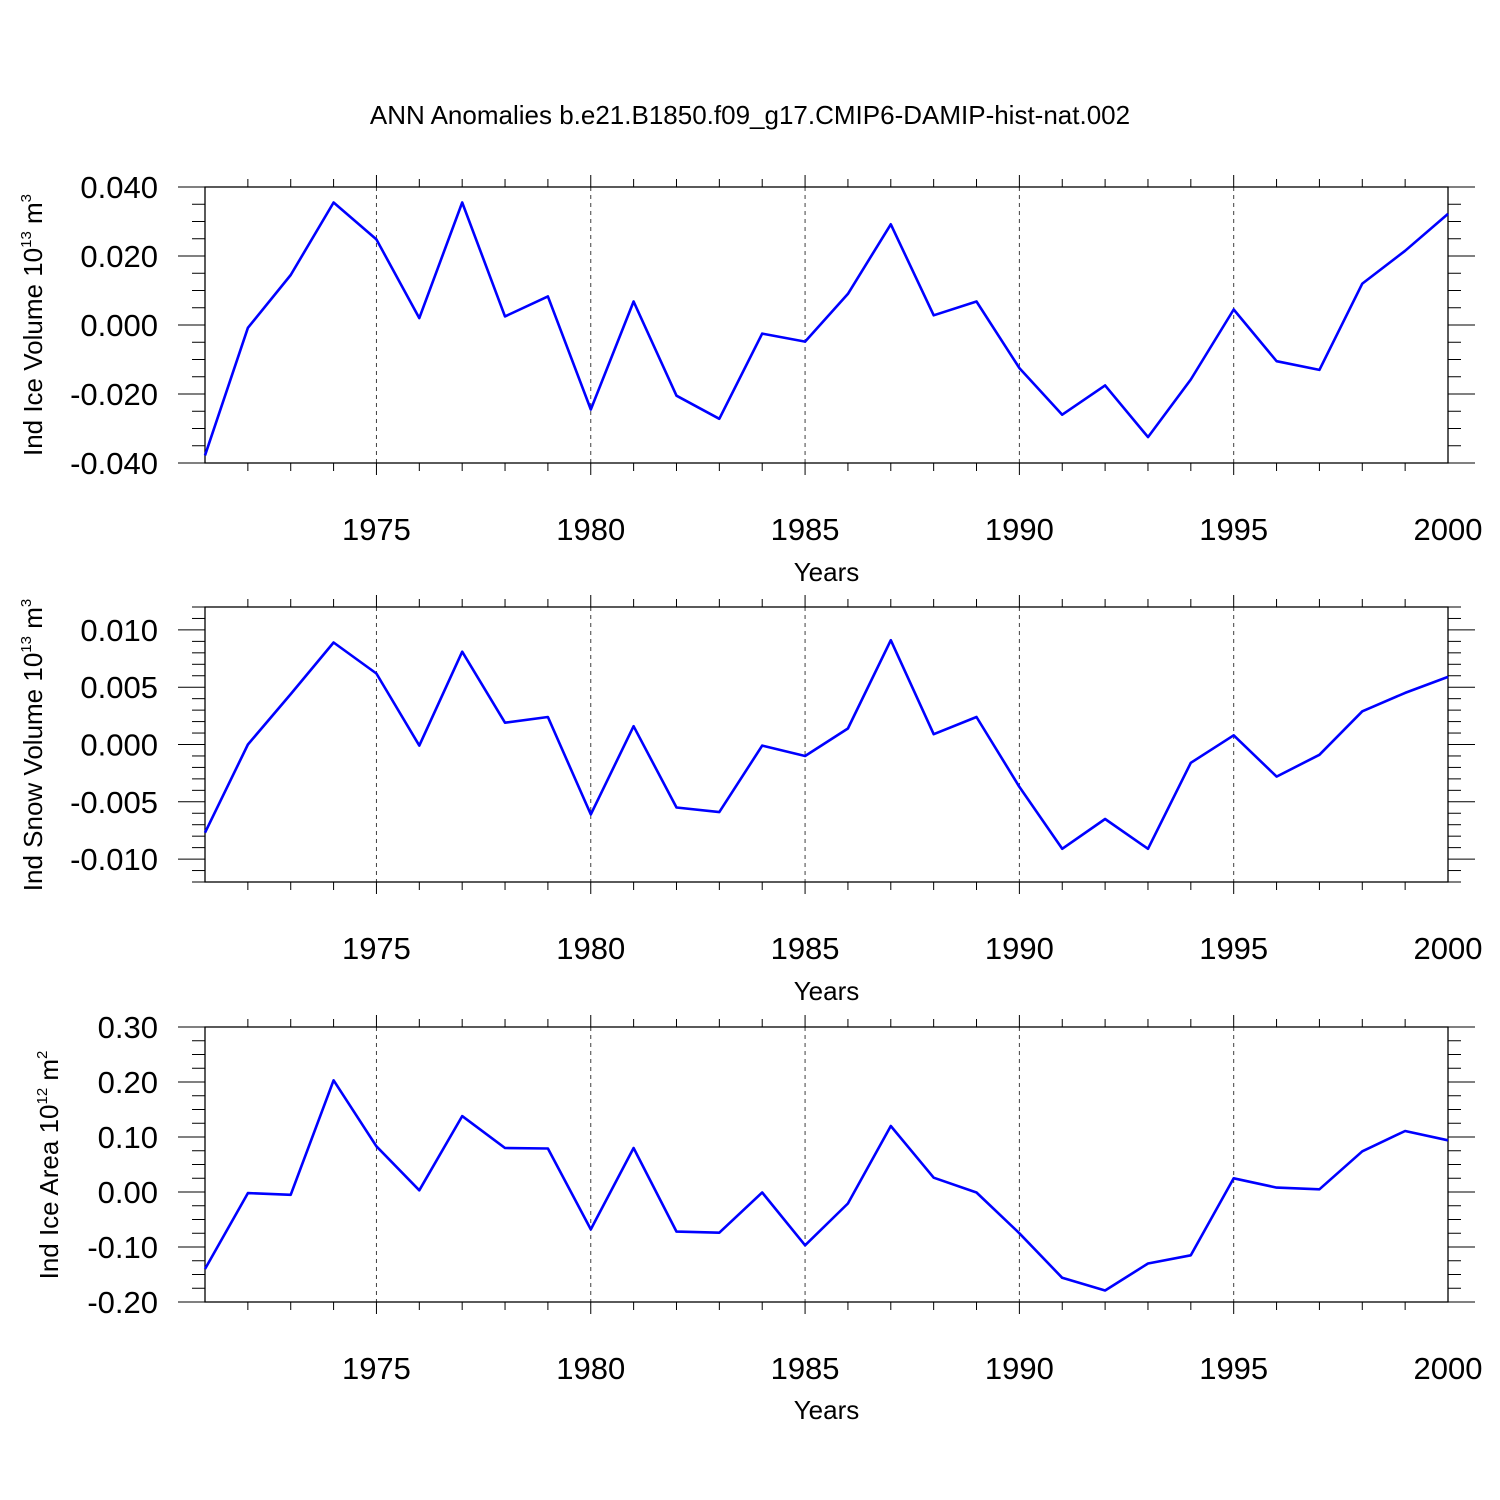 The image size is (1500, 1500). What do you see at coordinates (128, 1192) in the screenshot?
I see `y-tick-label: 0.00` at bounding box center [128, 1192].